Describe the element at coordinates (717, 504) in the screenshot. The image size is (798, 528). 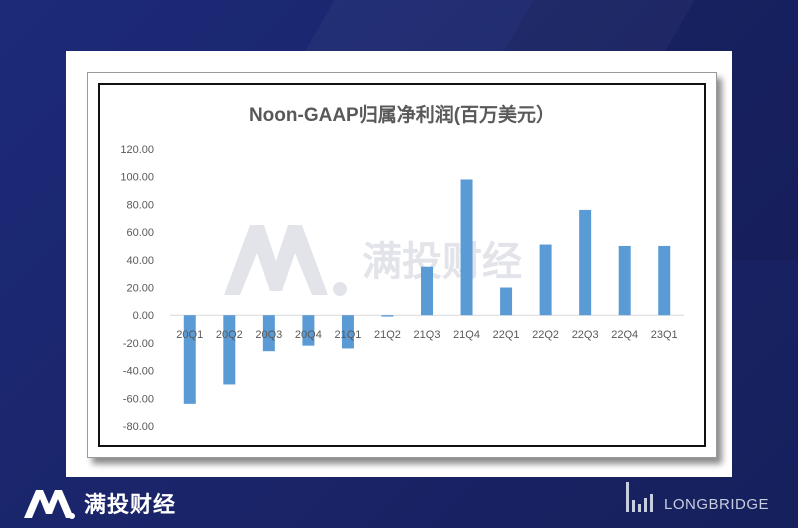
I see `partner-name: LONGBRIDGE` at that location.